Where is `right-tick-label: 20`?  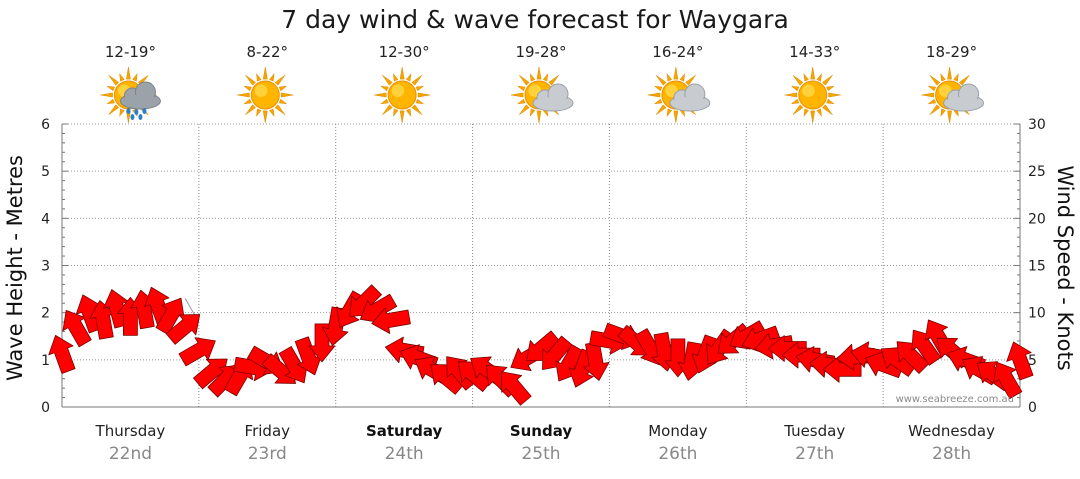 right-tick-label: 20 is located at coordinates (1037, 219).